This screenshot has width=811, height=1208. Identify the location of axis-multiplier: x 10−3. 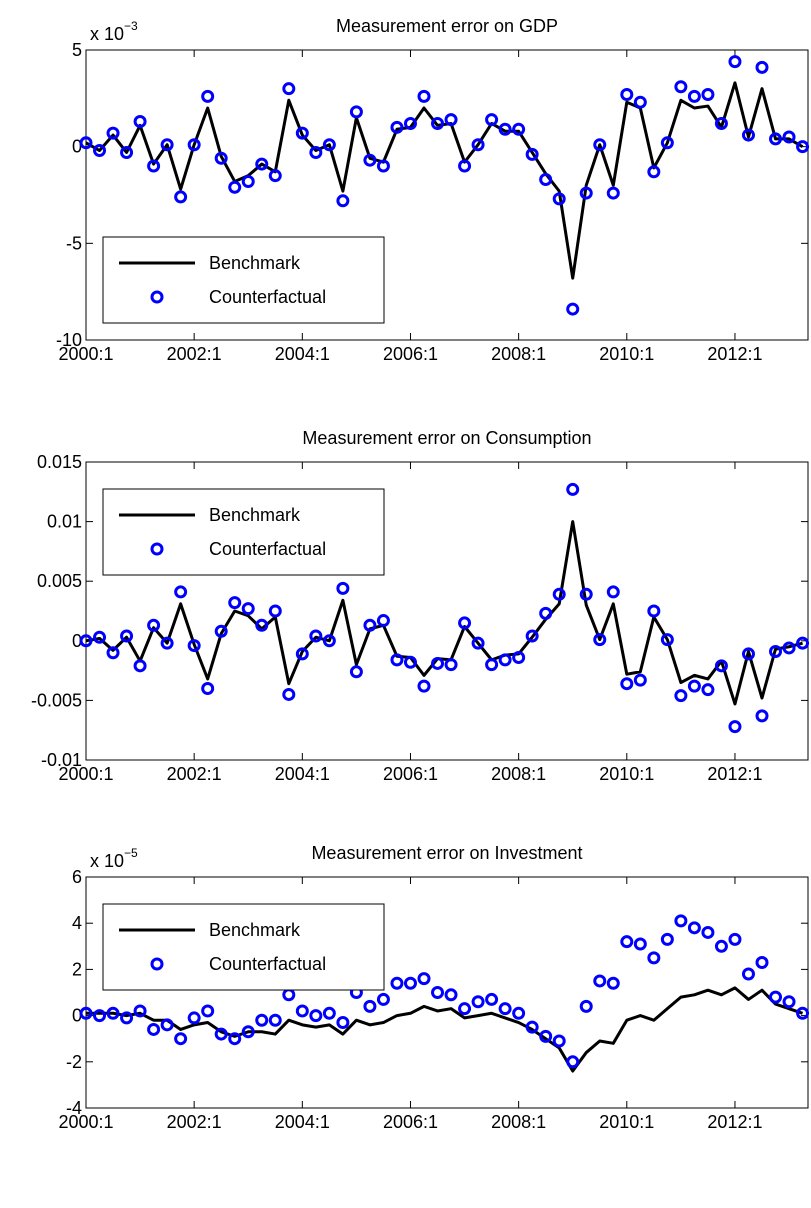
(114, 31).